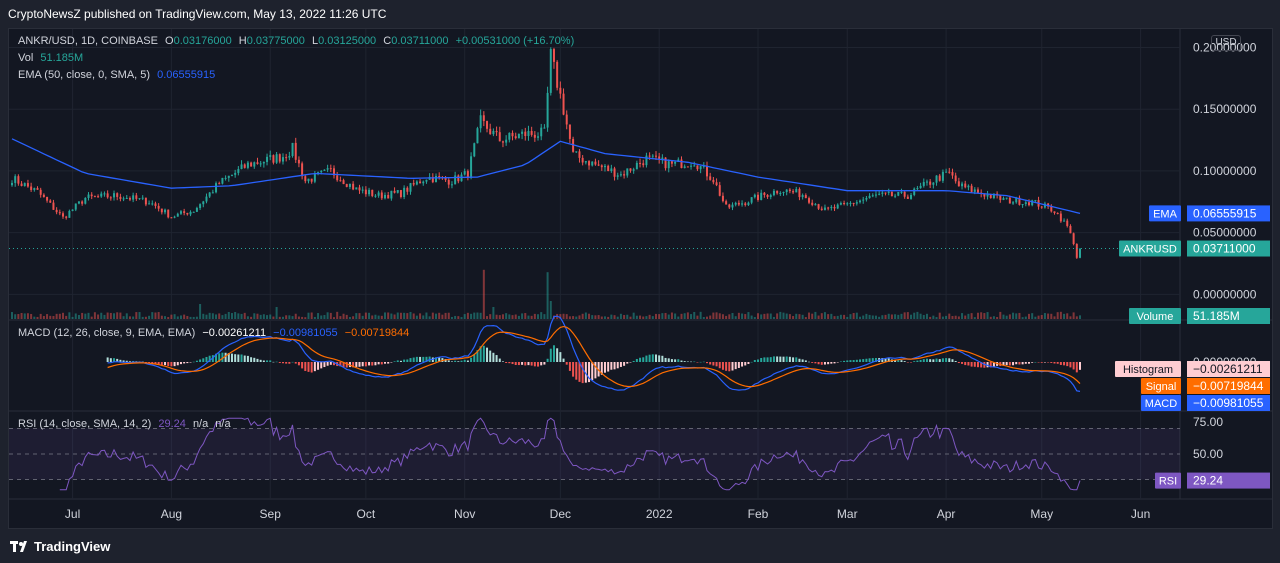 This screenshot has height=563, width=1280. What do you see at coordinates (275, 41) in the screenshot?
I see `high-value: 0.03775000` at bounding box center [275, 41].